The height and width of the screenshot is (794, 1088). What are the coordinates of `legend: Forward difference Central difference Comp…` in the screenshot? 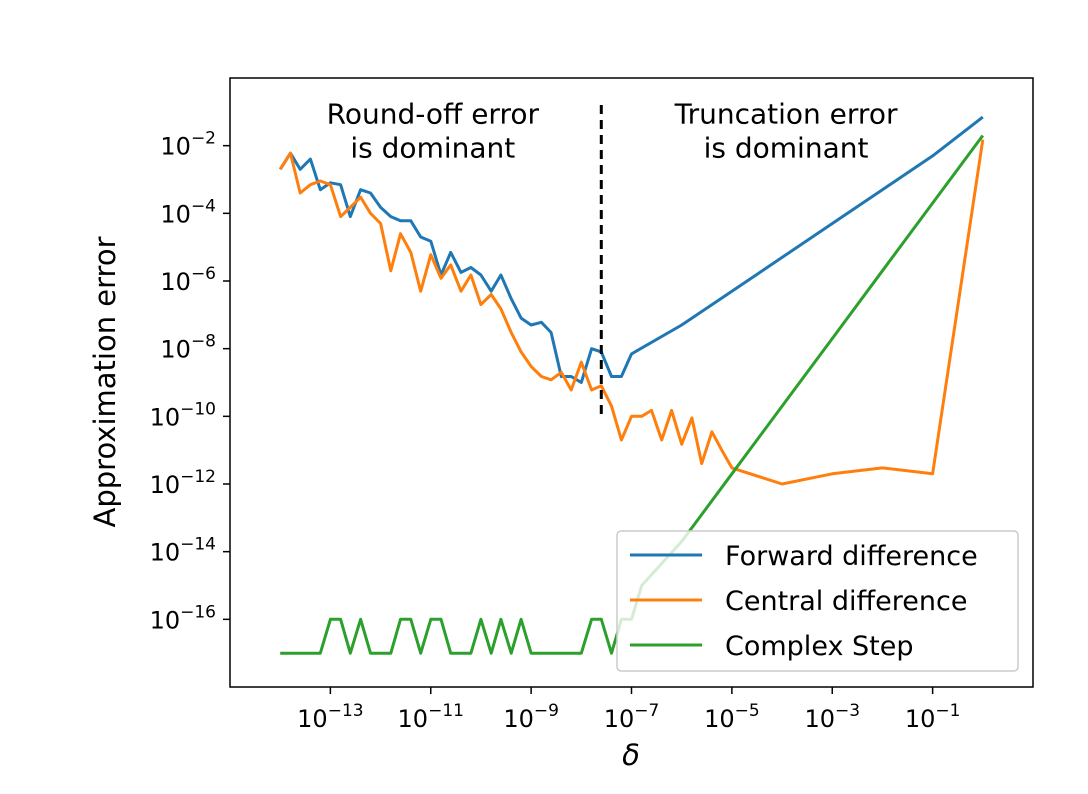 It's located at (817, 601).